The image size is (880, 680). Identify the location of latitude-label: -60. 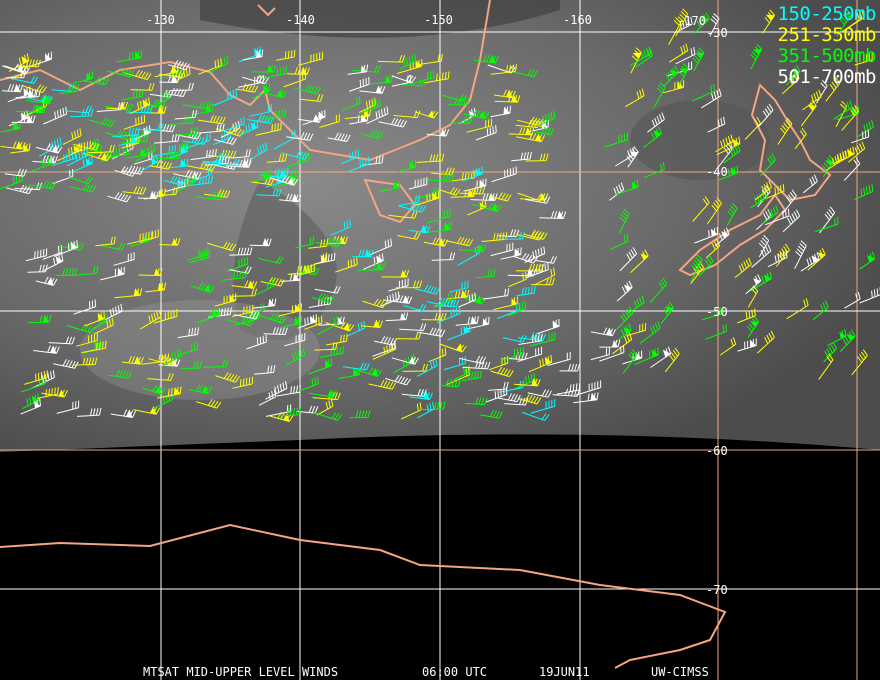
(717, 451).